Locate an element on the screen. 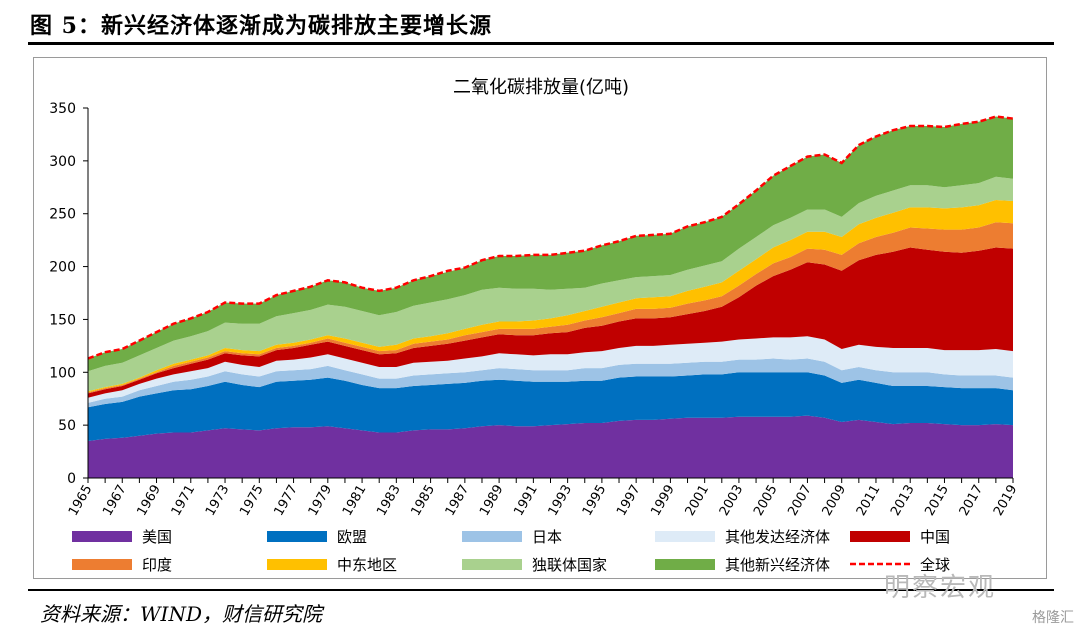  x-tick-label-6: 1977 is located at coordinates (286, 501).